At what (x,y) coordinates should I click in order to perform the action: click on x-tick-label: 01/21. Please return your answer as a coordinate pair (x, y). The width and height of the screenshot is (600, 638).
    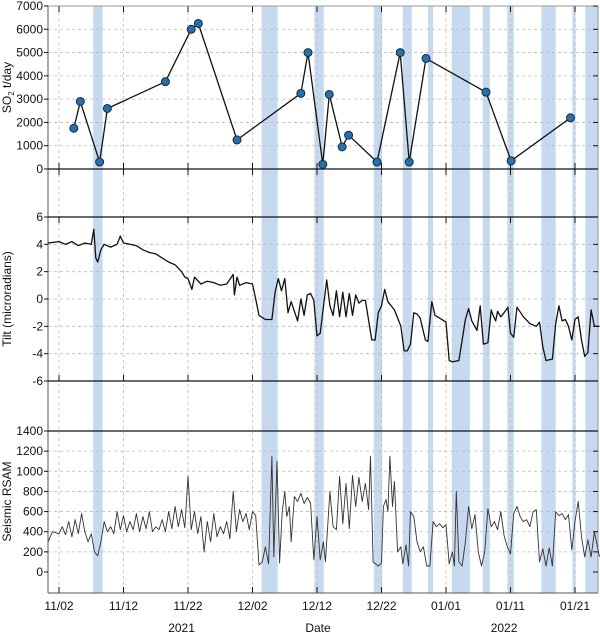
    Looking at the image, I should click on (575, 606).